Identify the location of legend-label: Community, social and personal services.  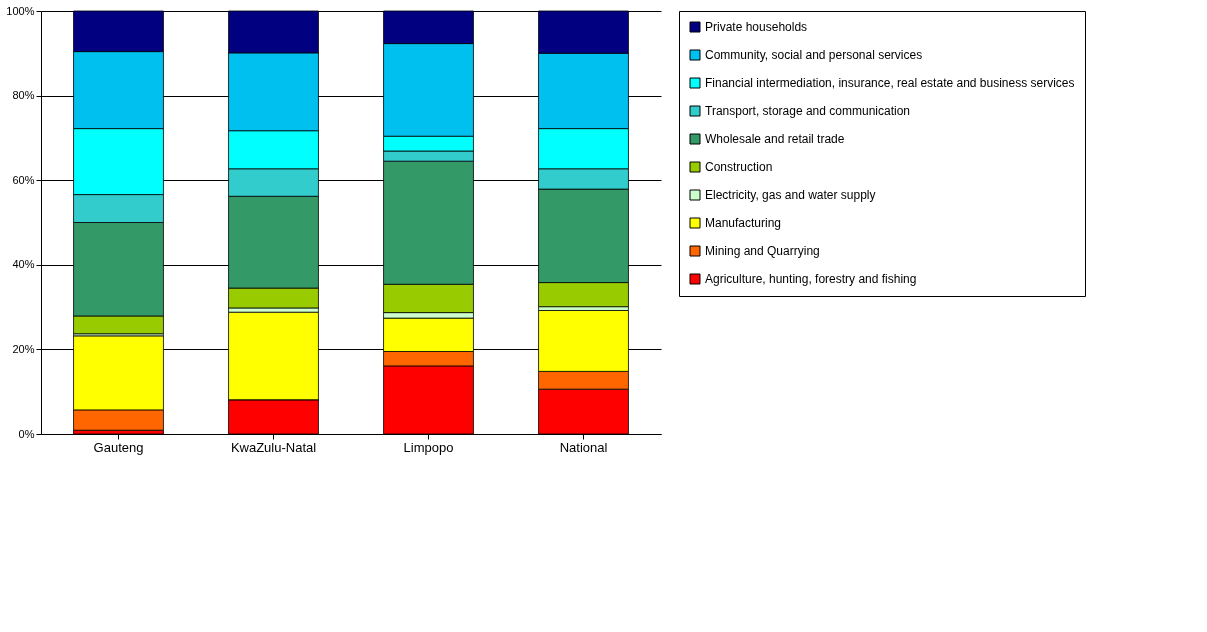
(814, 55).